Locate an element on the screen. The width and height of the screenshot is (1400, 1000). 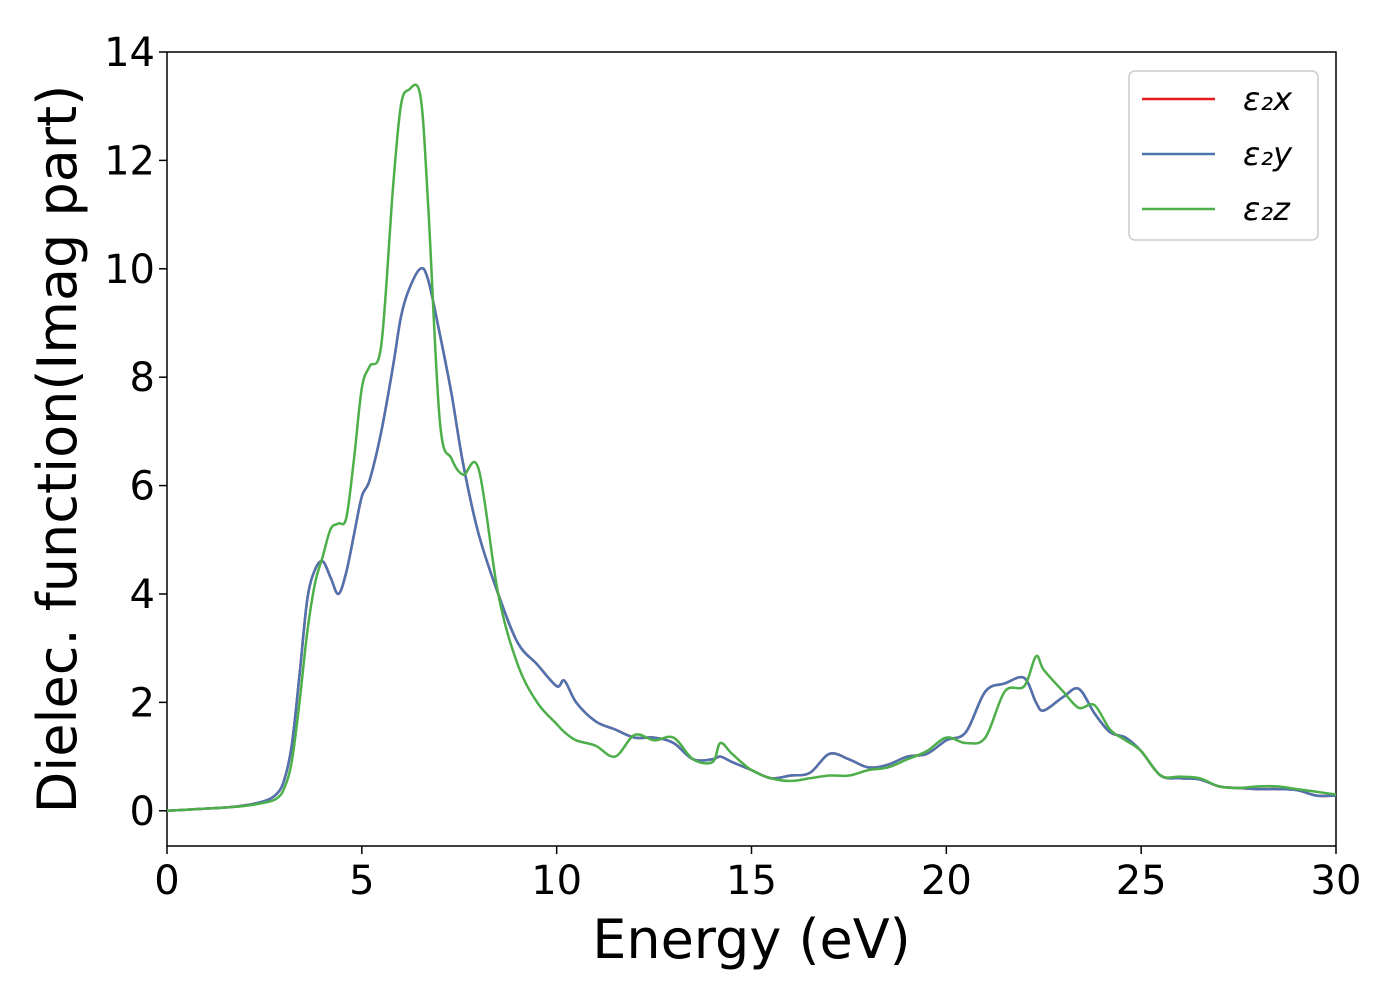
legend: ε₂x ε₂y ε₂z is located at coordinates (1223, 155).